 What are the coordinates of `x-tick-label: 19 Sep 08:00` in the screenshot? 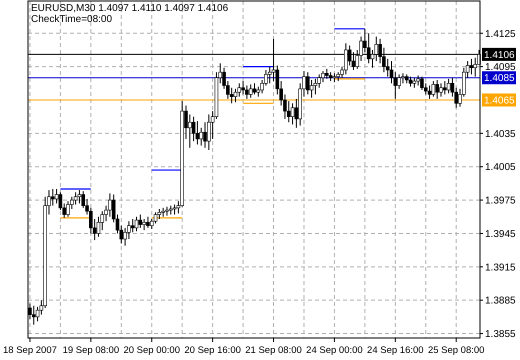 It's located at (91, 350).